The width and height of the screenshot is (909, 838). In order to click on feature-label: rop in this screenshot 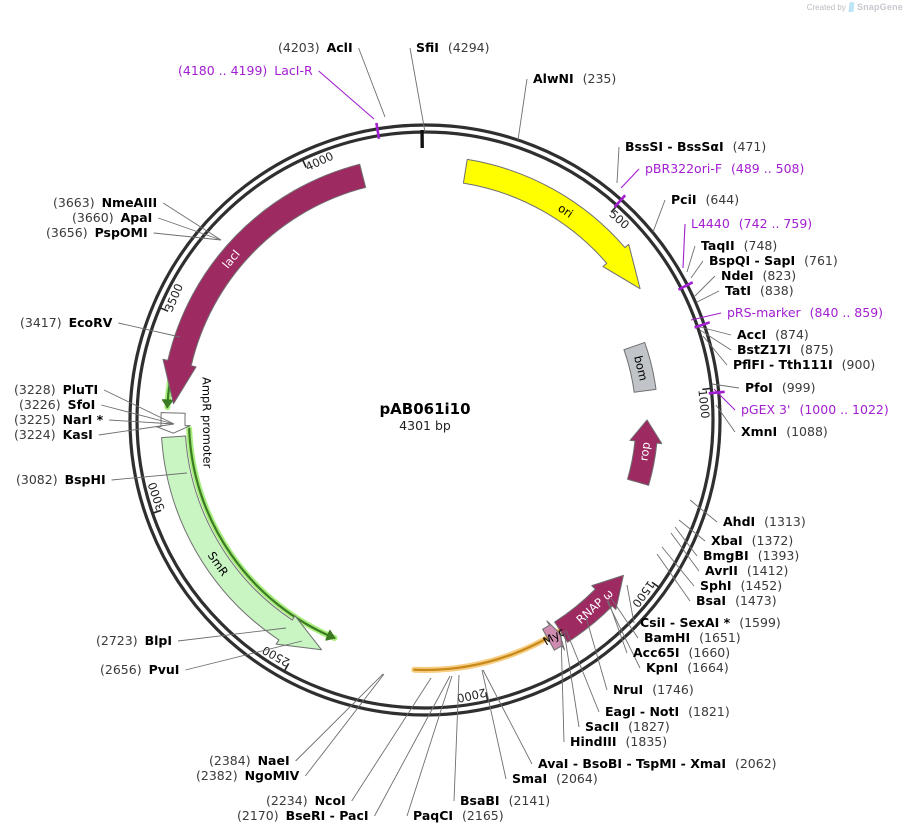, I will do `click(645, 451)`.